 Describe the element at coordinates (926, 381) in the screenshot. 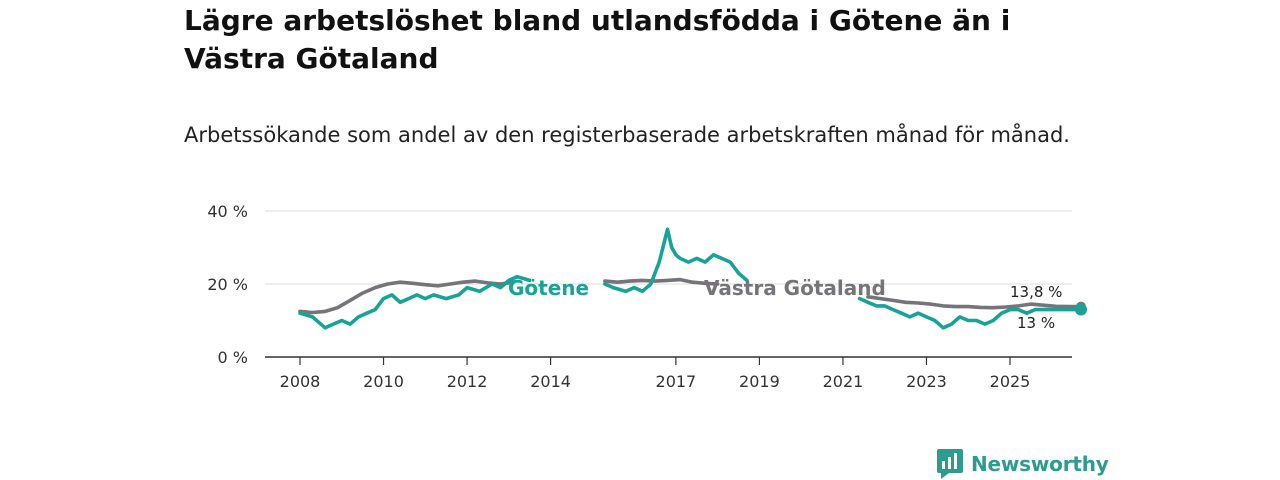

I see `x-tick-label: 2023` at that location.